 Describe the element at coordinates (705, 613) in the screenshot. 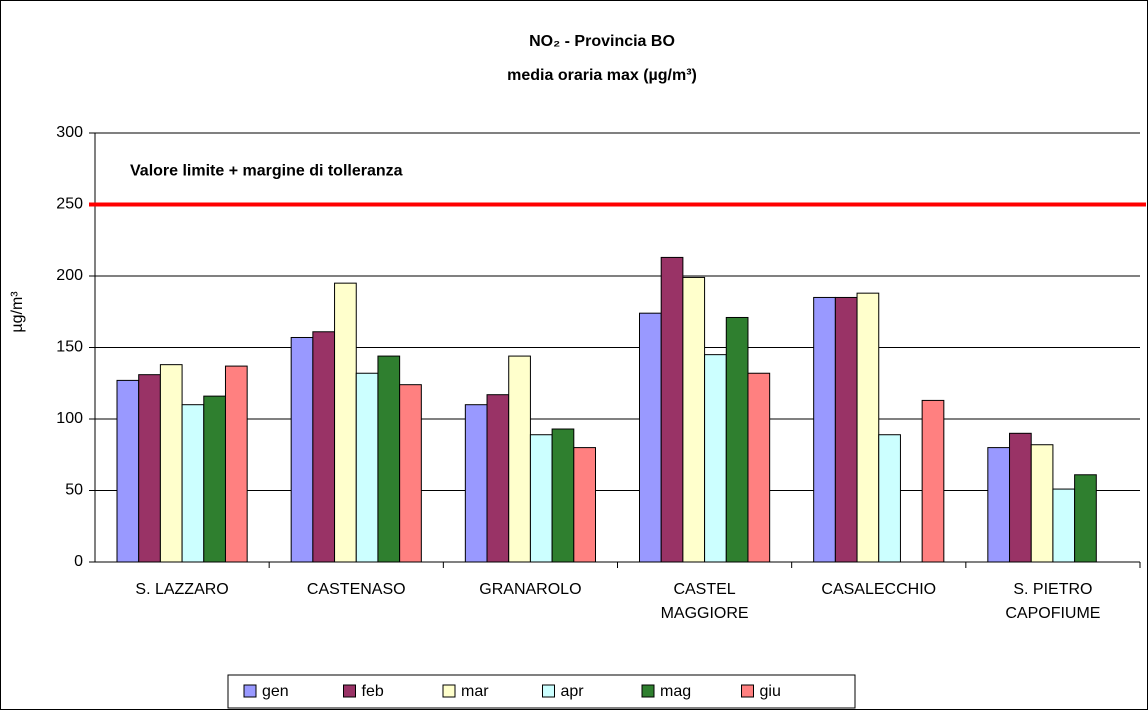

I see `x-tick-label: MAGGIORE` at that location.